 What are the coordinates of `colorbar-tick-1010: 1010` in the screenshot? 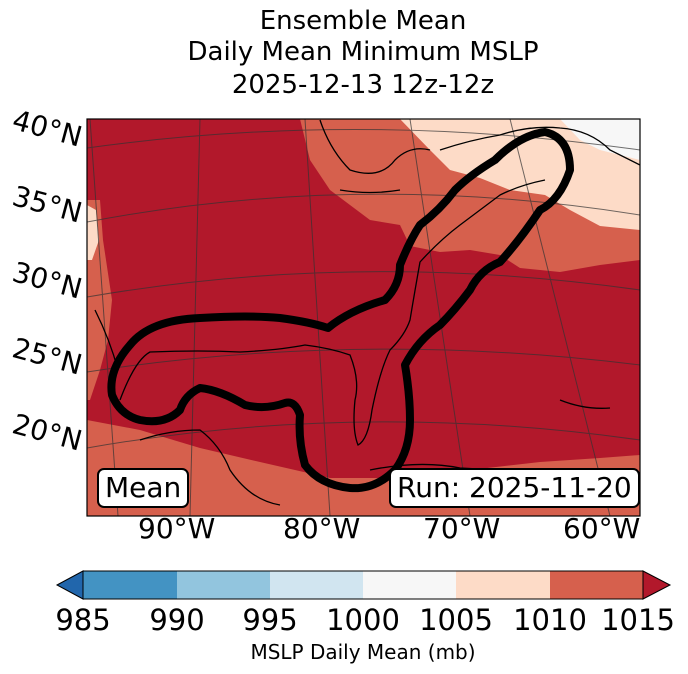 It's located at (550, 620).